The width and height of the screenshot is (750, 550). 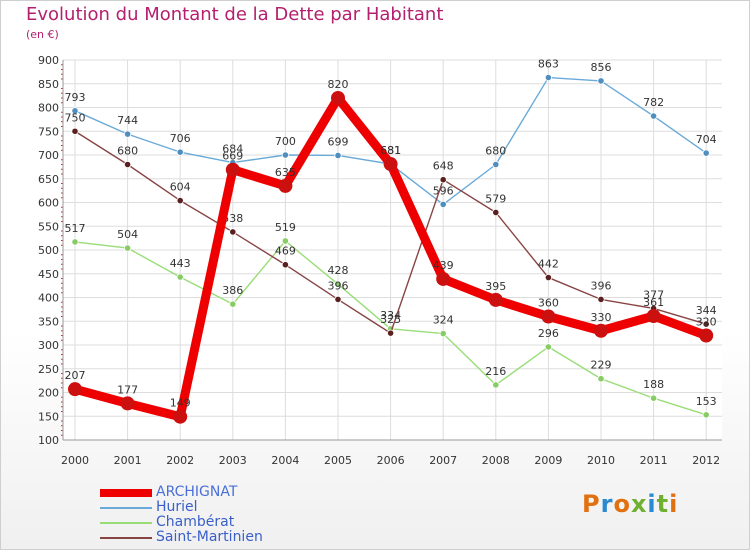 What do you see at coordinates (653, 302) in the screenshot?
I see `data-label-archignat: 361` at bounding box center [653, 302].